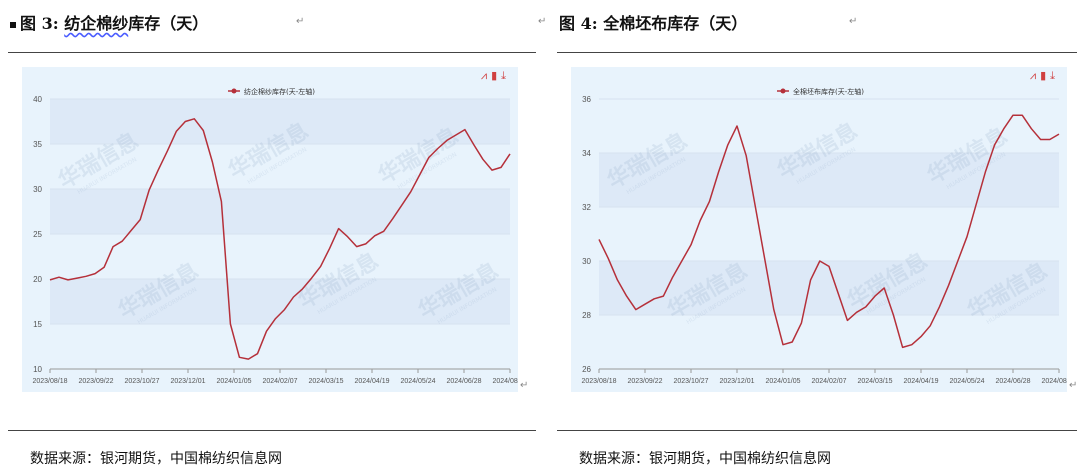 The image size is (1077, 471). I want to click on y-tick-label: 10, so click(37, 369).